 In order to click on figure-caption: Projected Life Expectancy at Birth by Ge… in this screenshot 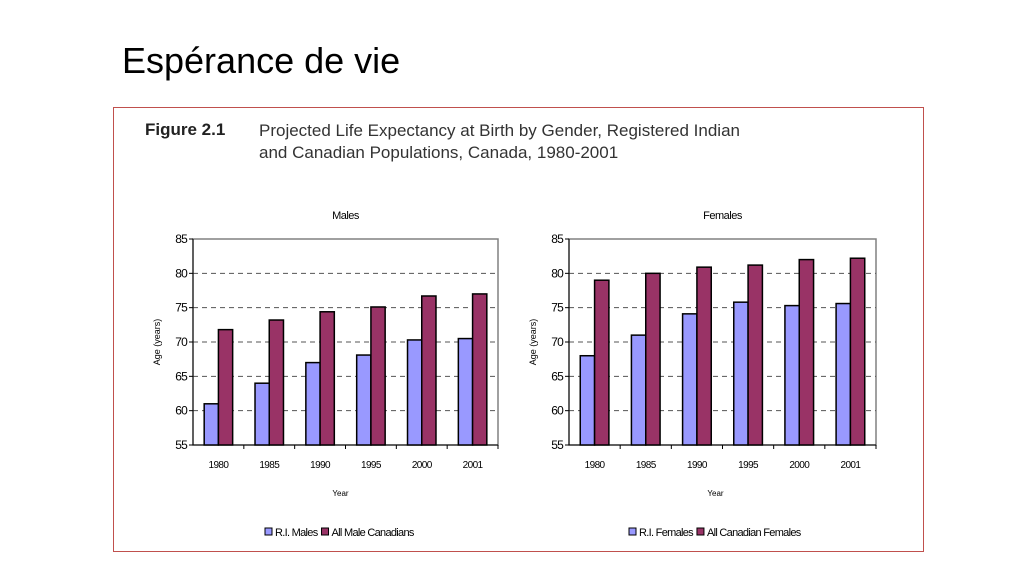, I will do `click(559, 142)`.